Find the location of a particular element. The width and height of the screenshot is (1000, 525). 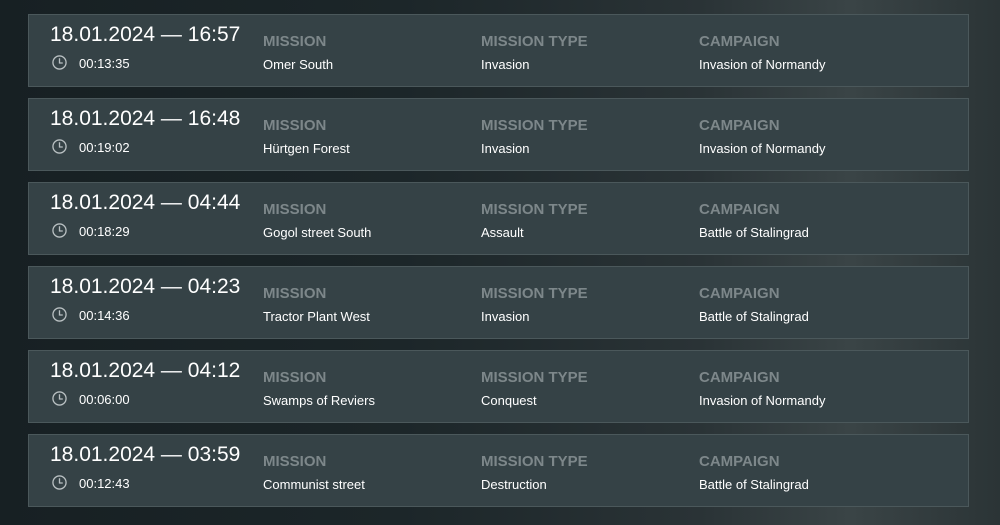

match-duration: 00:18:29 is located at coordinates (104, 231).